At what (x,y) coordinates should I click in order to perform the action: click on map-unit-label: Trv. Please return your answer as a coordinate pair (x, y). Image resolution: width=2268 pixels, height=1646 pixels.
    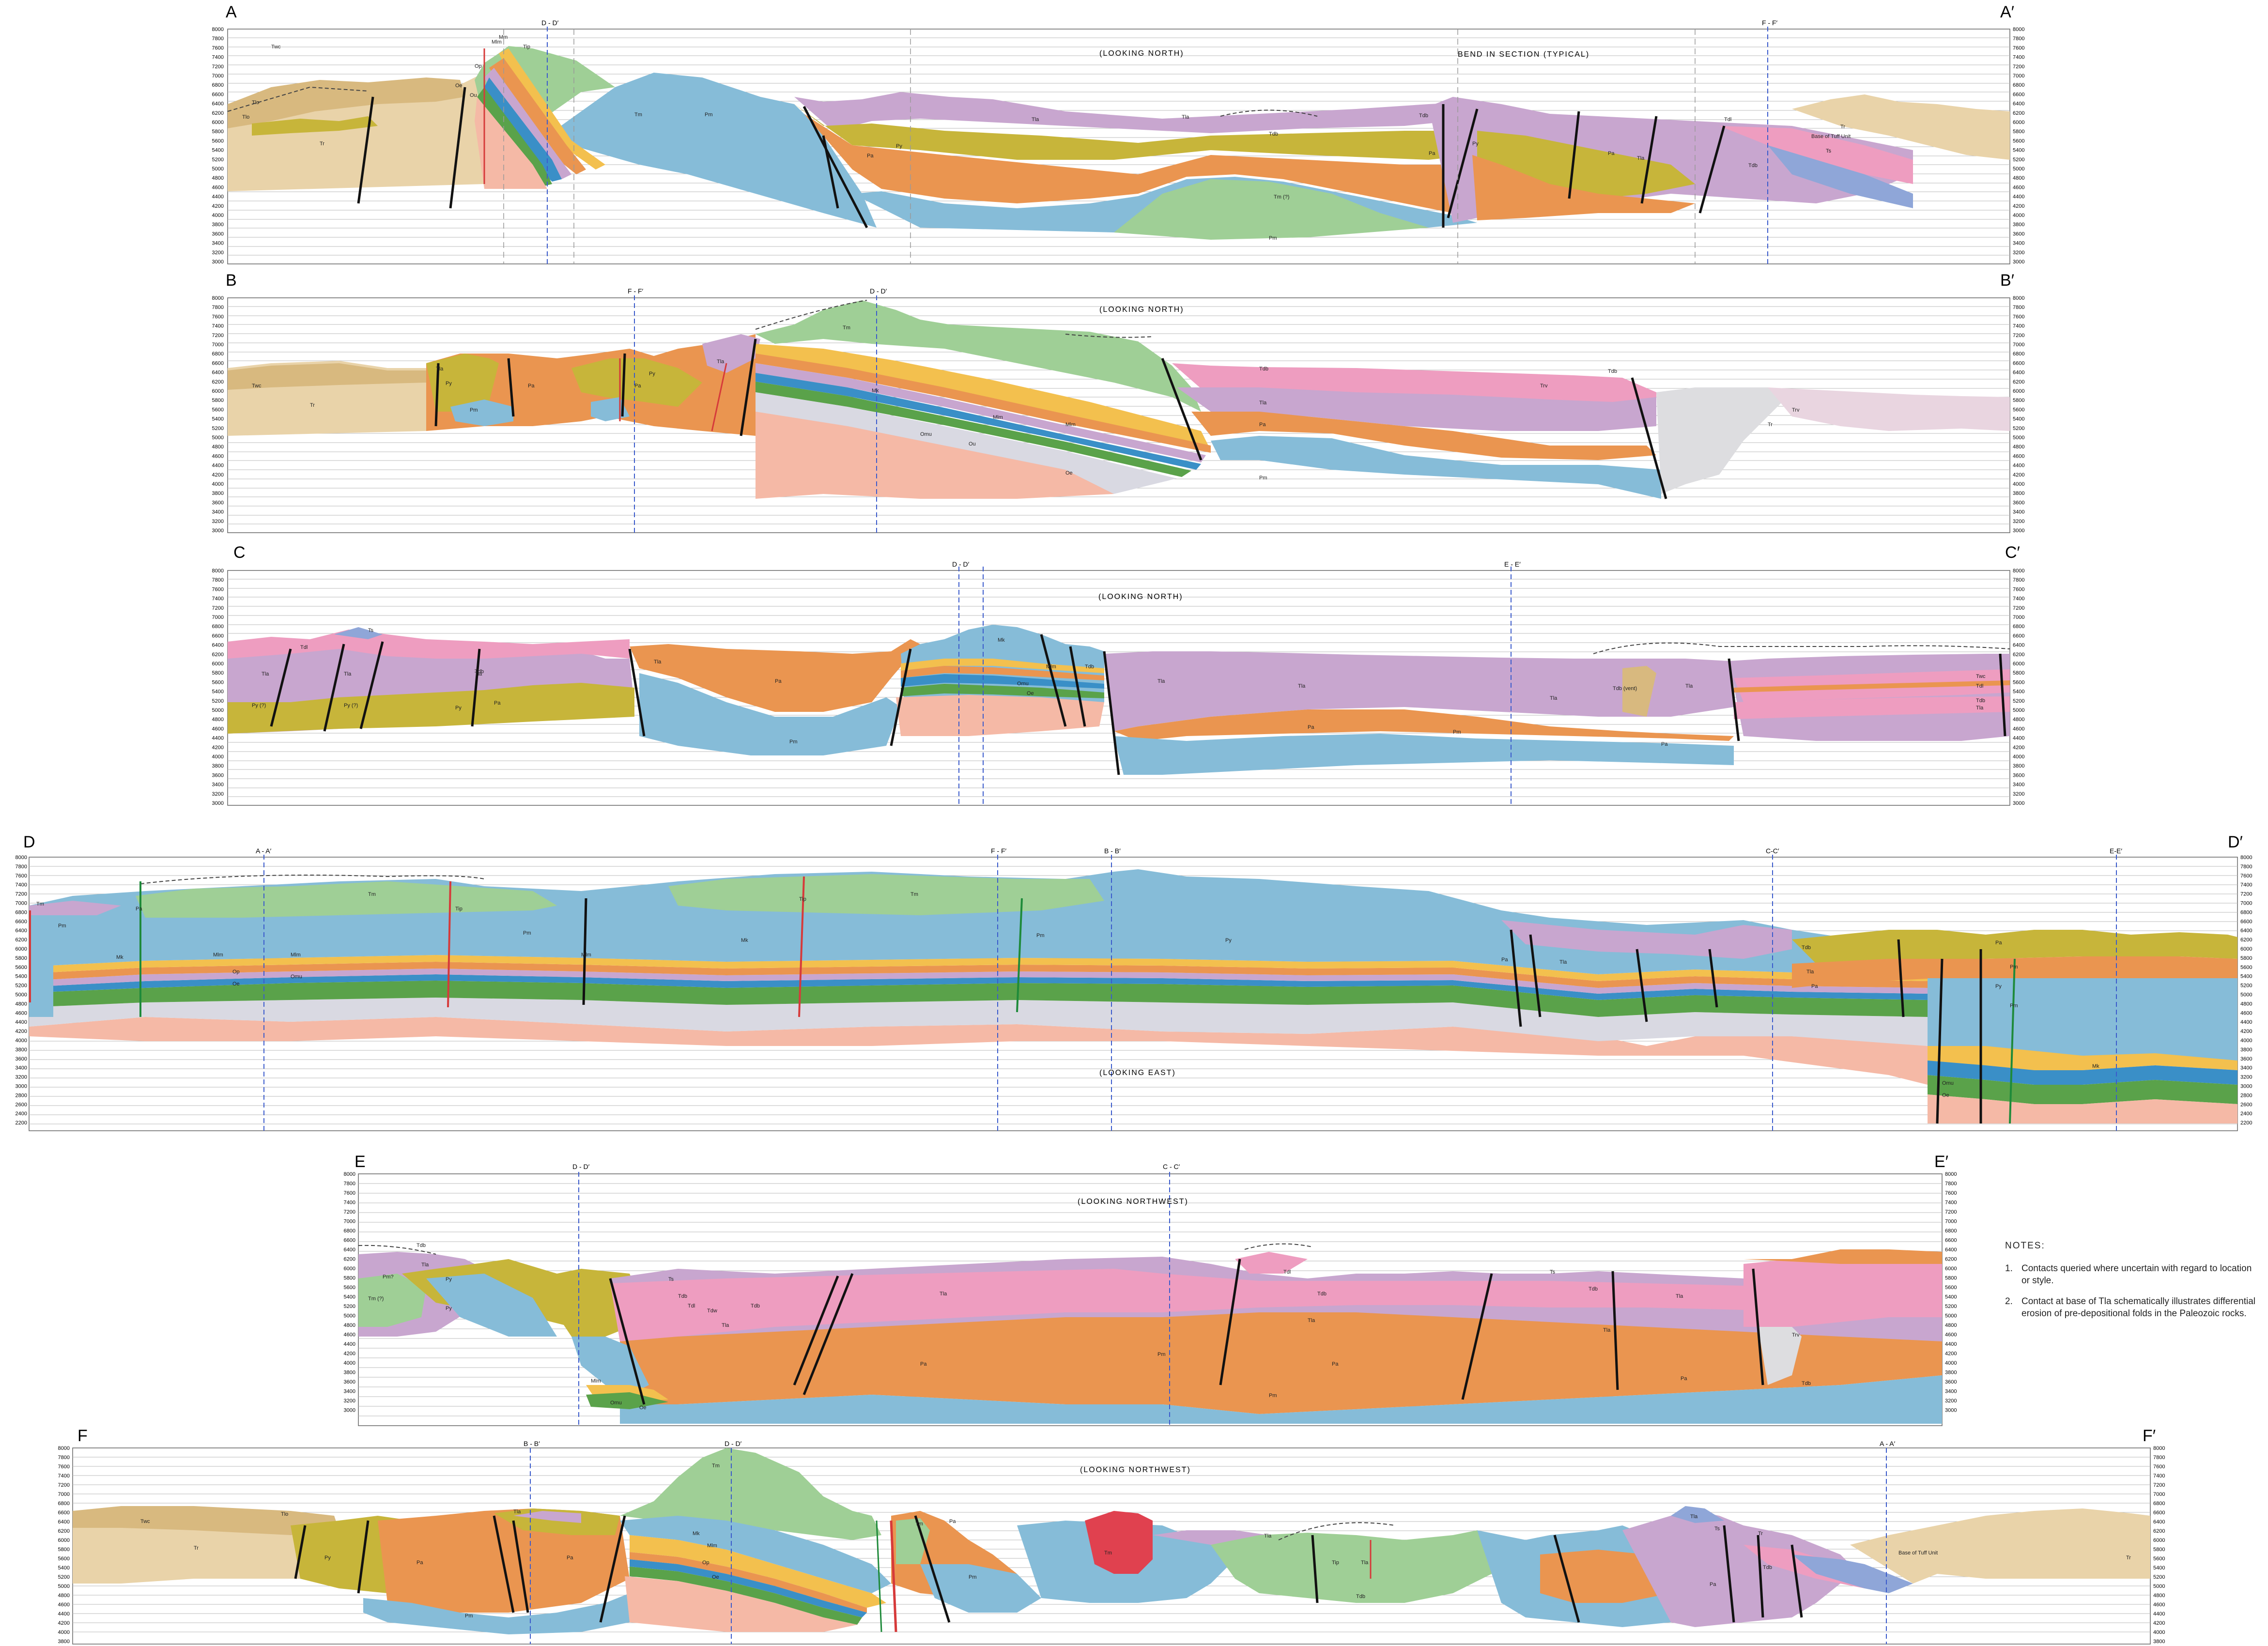
    Looking at the image, I should click on (1796, 1335).